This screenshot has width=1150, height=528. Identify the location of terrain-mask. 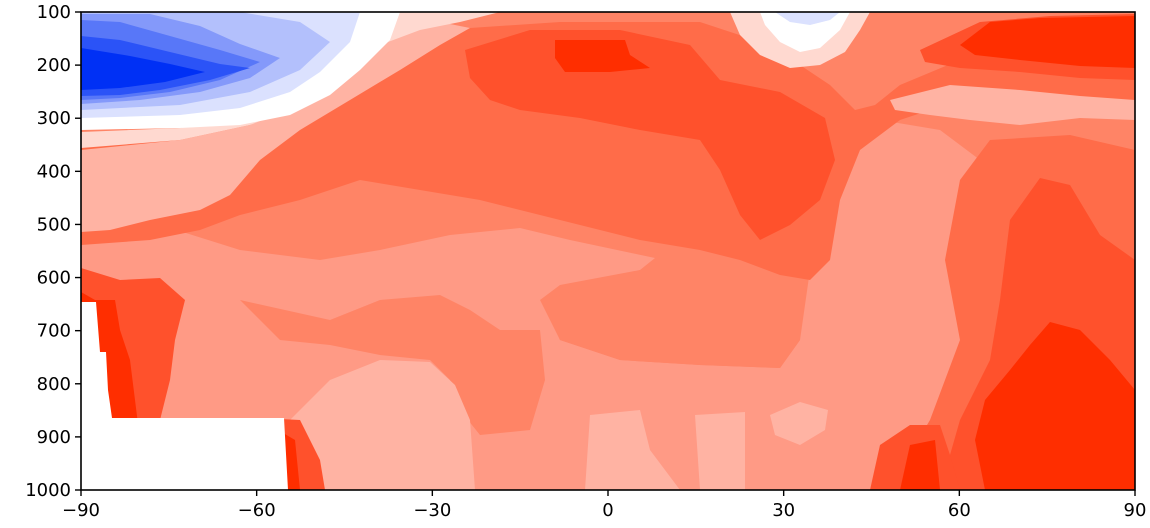
(184, 396).